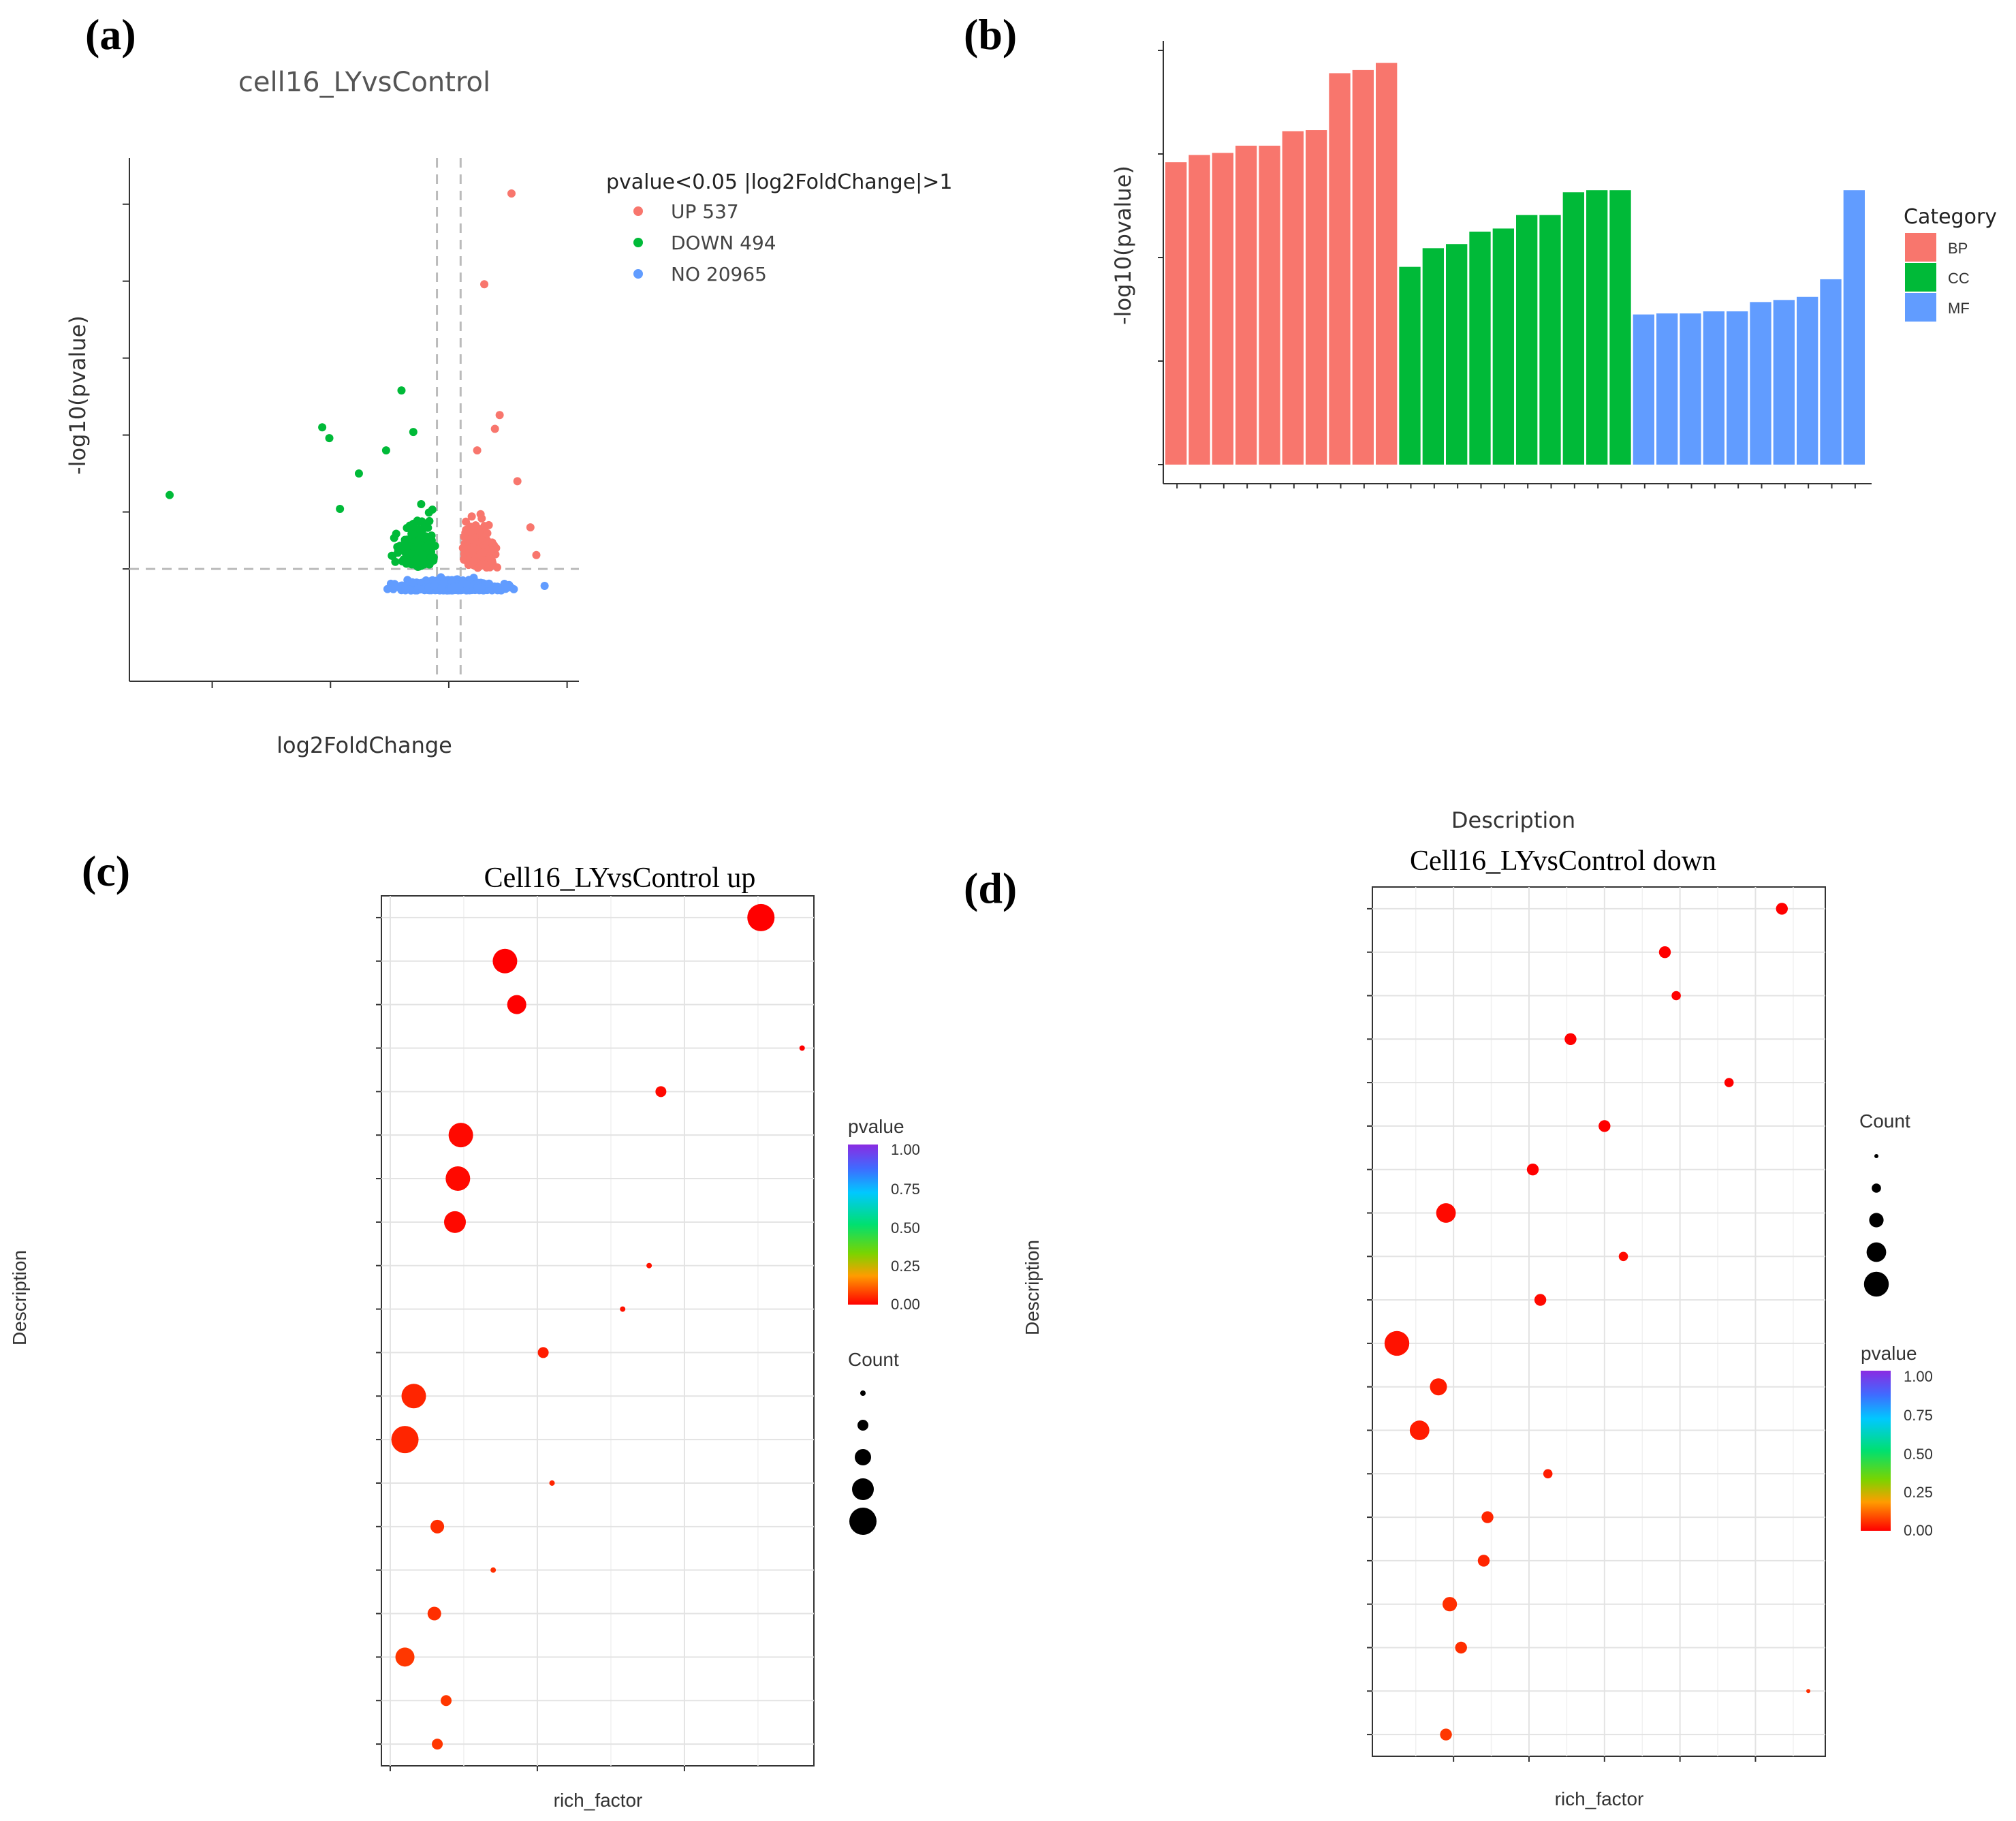  I want to click on go-legend-title: Category, so click(1950, 217).